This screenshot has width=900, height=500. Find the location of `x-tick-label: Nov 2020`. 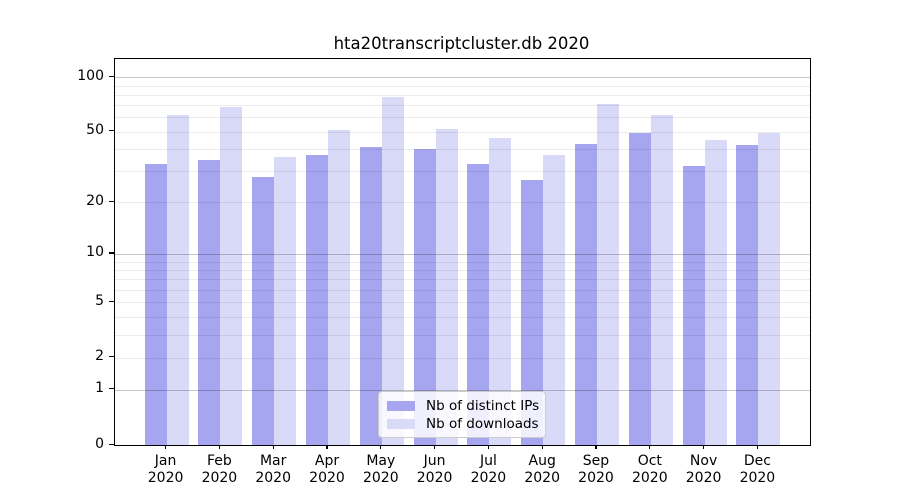

x-tick-label: Nov 2020 is located at coordinates (703, 469).